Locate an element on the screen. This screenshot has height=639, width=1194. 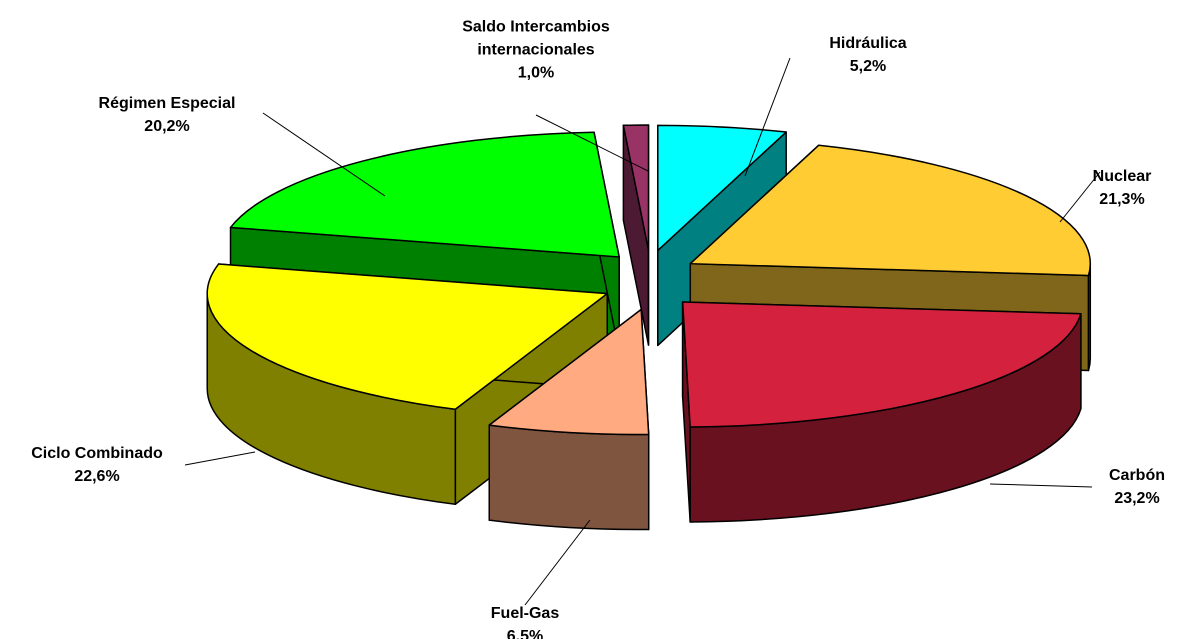
category-label: Carbón is located at coordinates (1137, 475).